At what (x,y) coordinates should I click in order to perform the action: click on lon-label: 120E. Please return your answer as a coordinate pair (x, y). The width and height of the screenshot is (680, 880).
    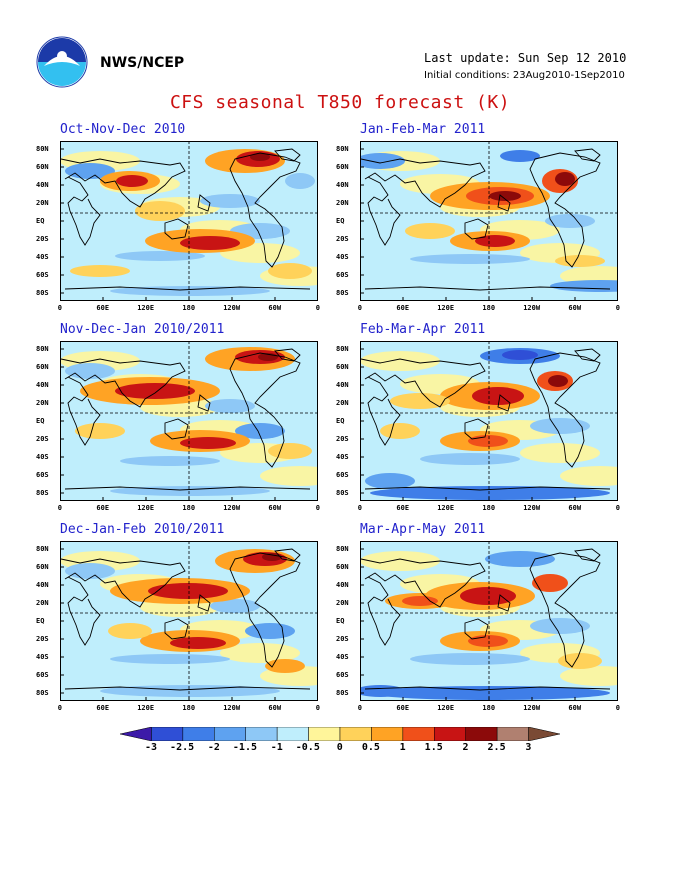
    Looking at the image, I should click on (146, 308).